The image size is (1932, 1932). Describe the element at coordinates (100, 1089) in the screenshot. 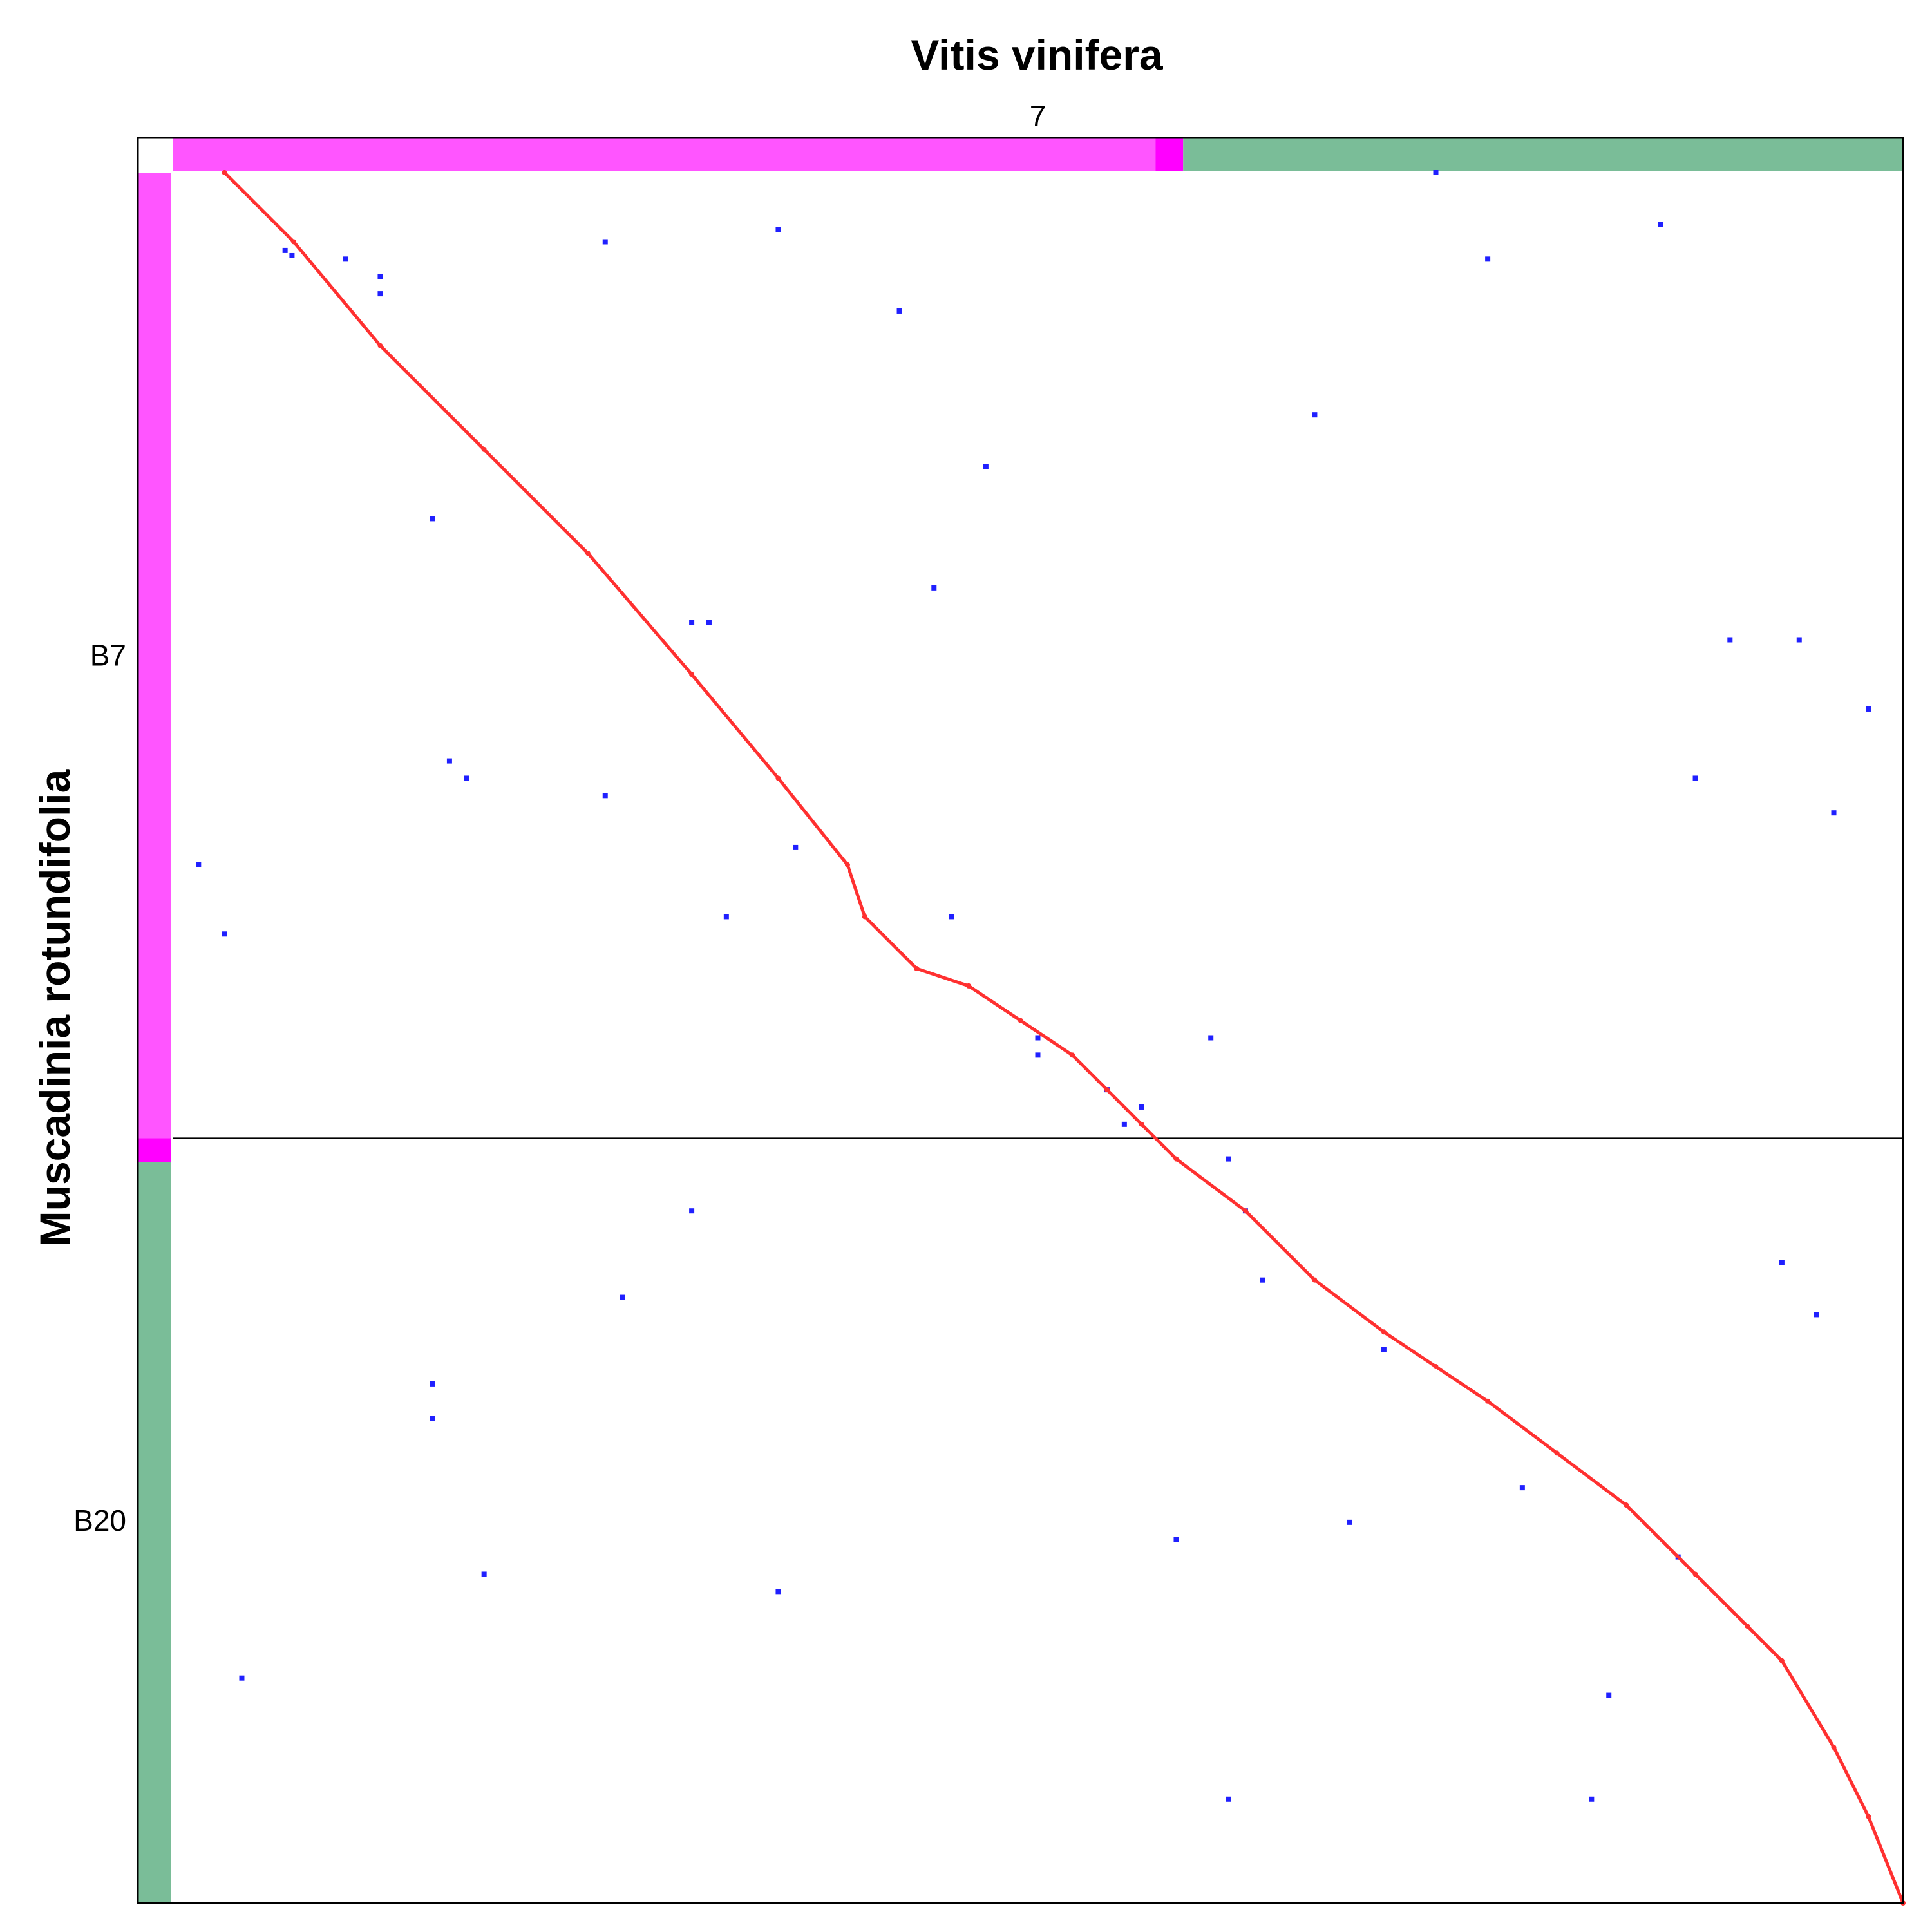

I see `y-chromosome-labels: B7 B20` at that location.